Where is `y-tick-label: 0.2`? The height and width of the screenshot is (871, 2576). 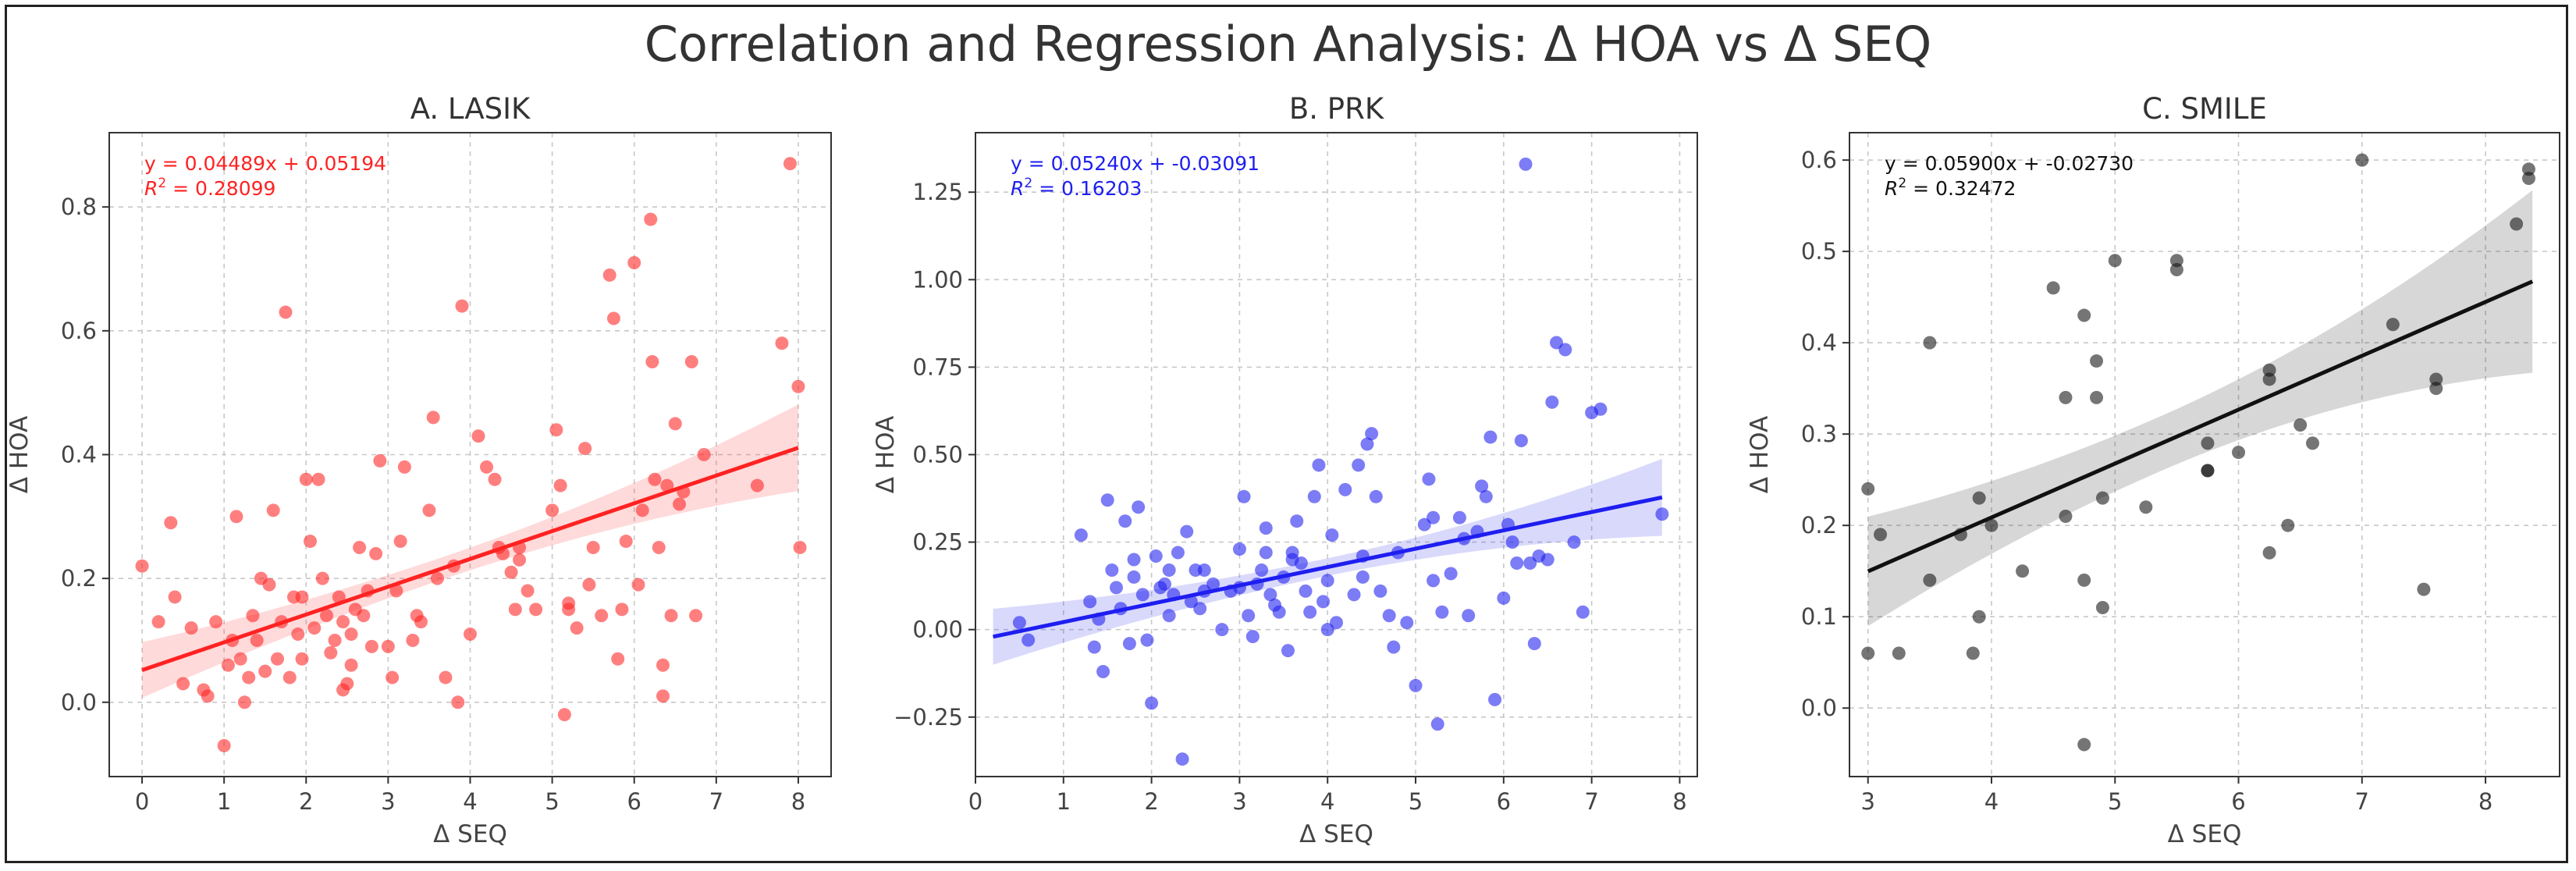 y-tick-label: 0.2 is located at coordinates (1819, 525).